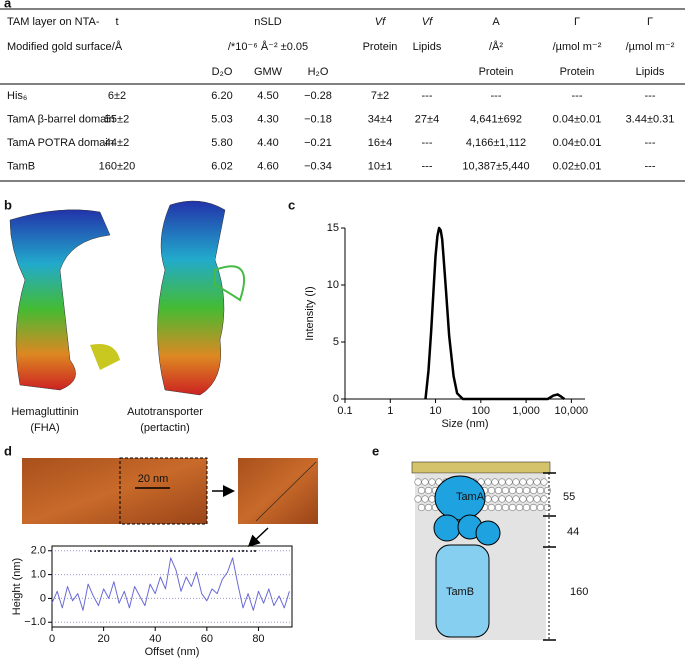 This screenshot has width=685, height=658. What do you see at coordinates (268, 72) in the screenshot?
I see `table-header: GMW` at bounding box center [268, 72].